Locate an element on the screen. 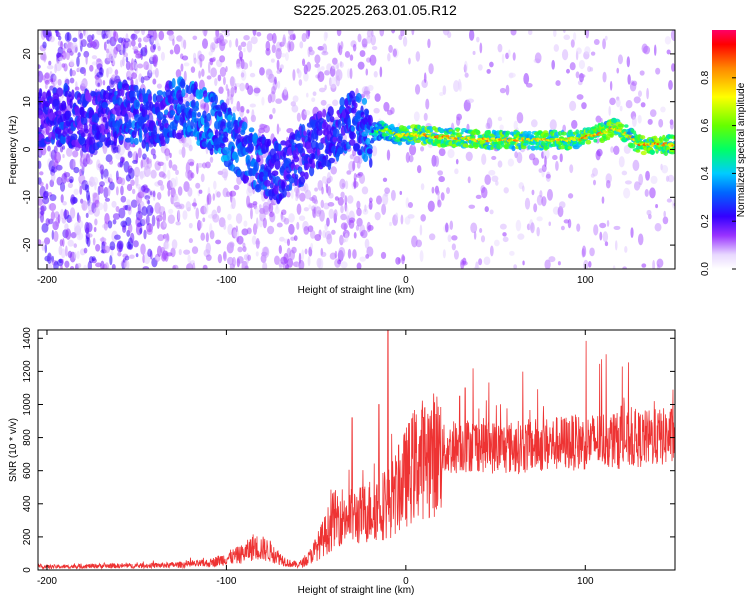  spectrogram-x-axis-label: Height of straight line (km) is located at coordinates (356, 290).